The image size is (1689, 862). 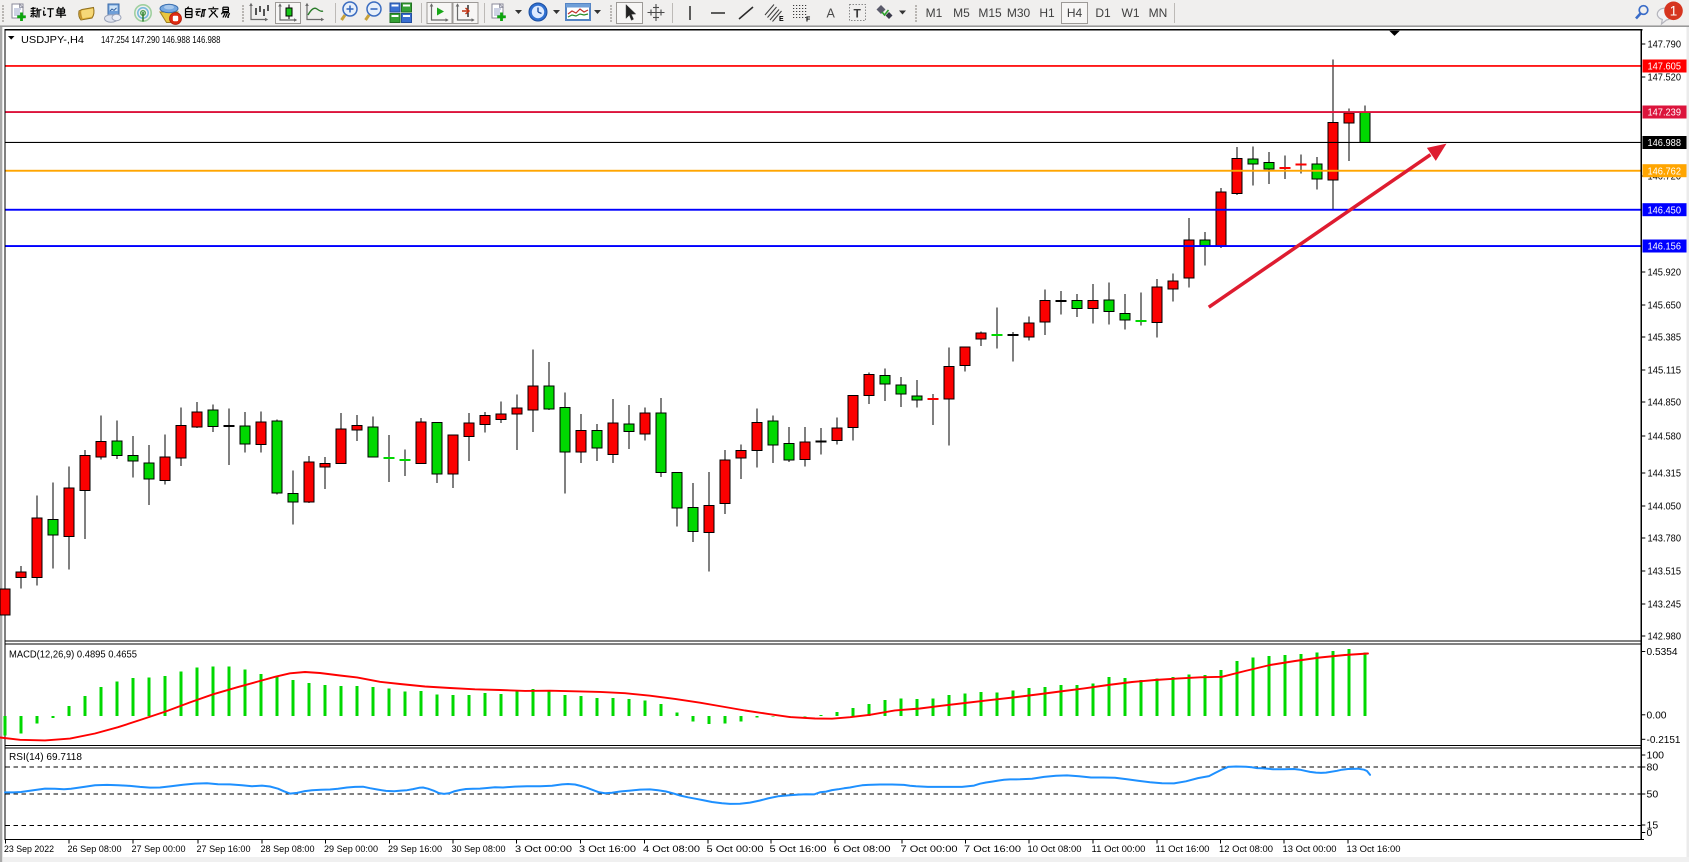 What do you see at coordinates (161, 40) in the screenshot?
I see `svg-text:147.254 147.290 146.988 146.98: 147.254 147.290 146.988 146.988` at bounding box center [161, 40].